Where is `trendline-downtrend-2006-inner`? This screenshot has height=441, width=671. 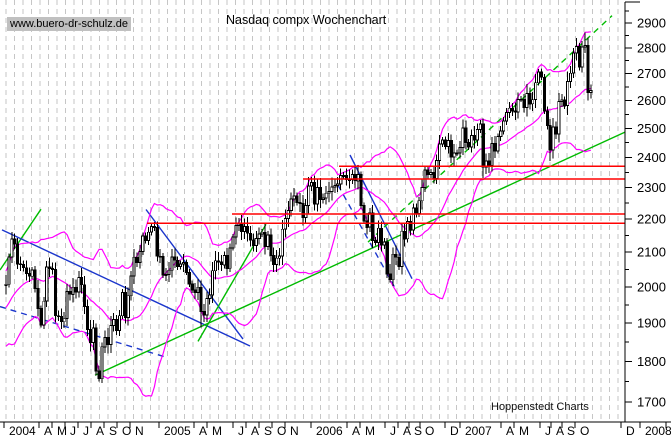 trendline-downtrend-2006-inner is located at coordinates (366, 236).